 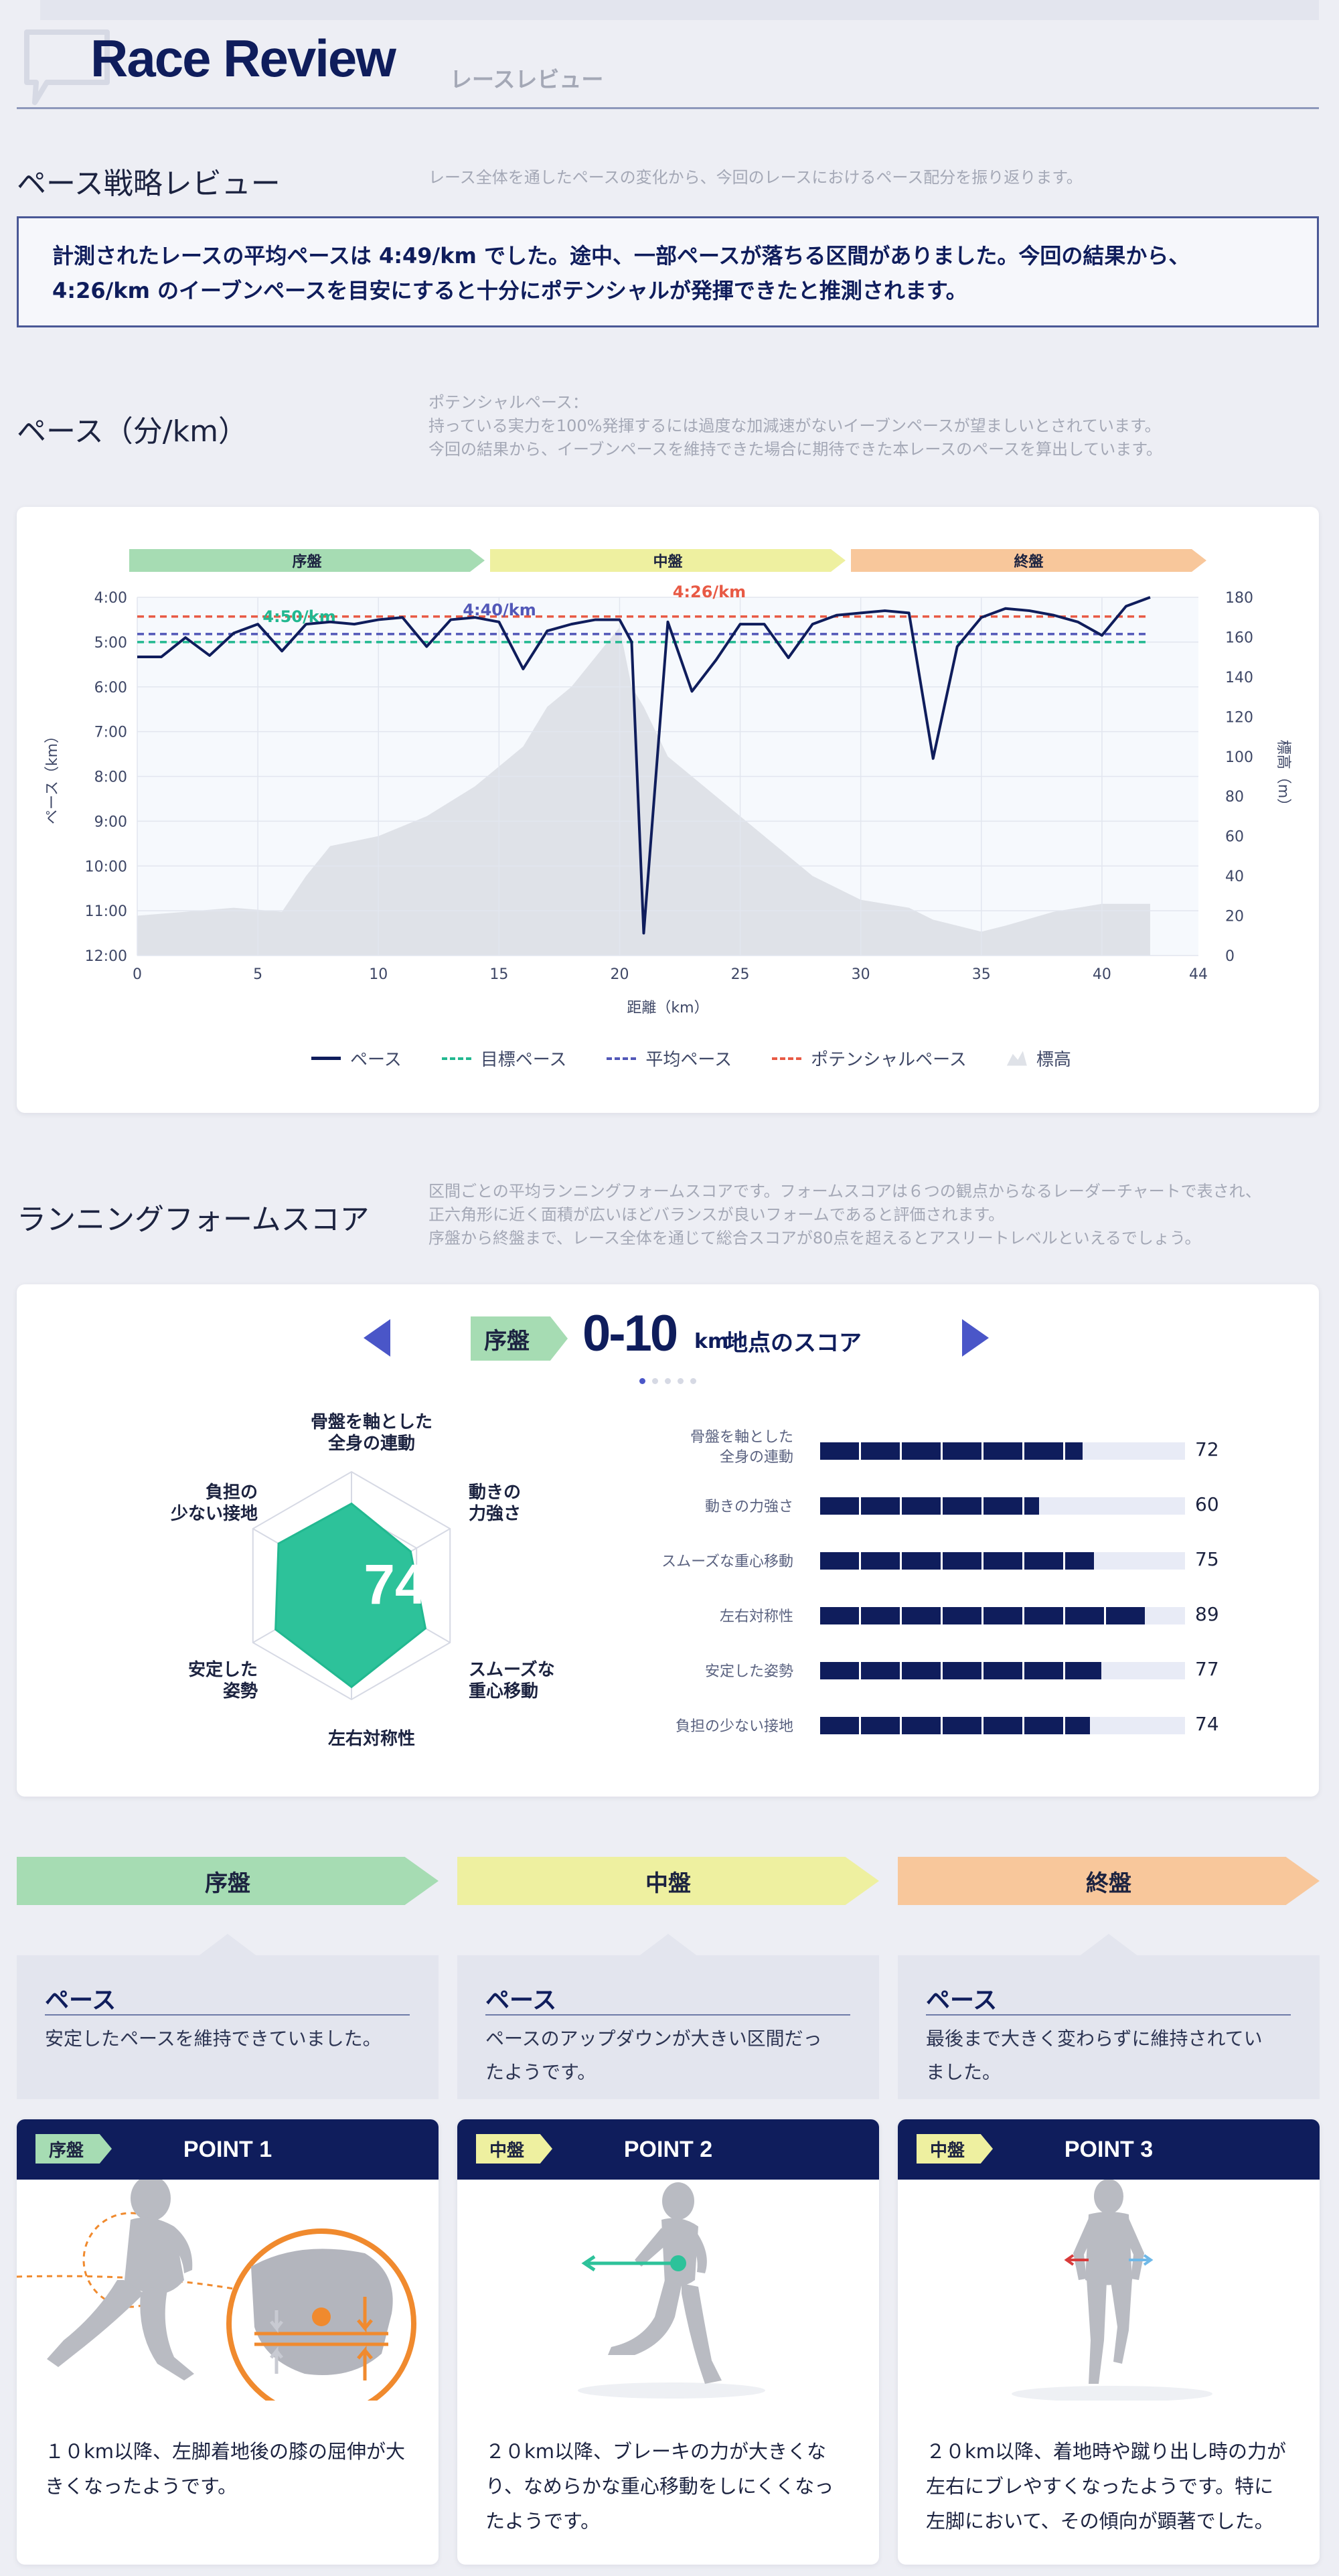 What do you see at coordinates (699, 1448) in the screenshot?
I see `score-bar-label: 骨盤を軸とした 全身の連動` at bounding box center [699, 1448].